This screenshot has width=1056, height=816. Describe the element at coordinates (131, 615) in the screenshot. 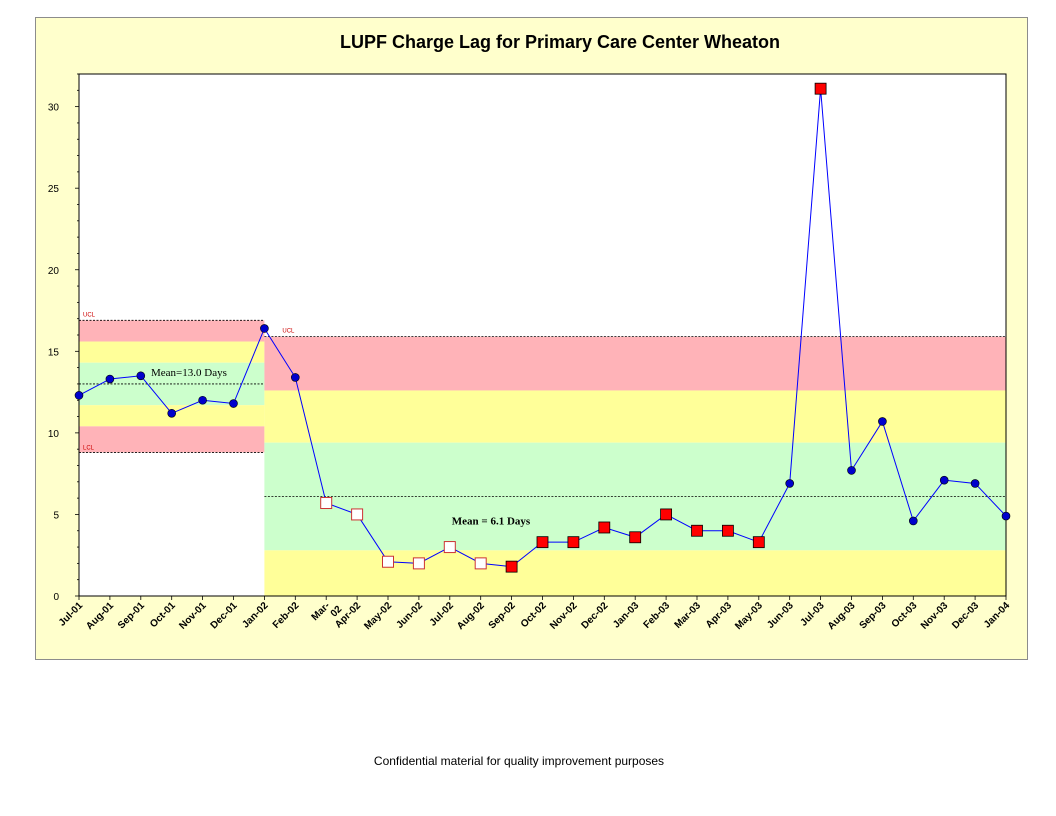

I see `x-tick-label: Sep-01` at that location.